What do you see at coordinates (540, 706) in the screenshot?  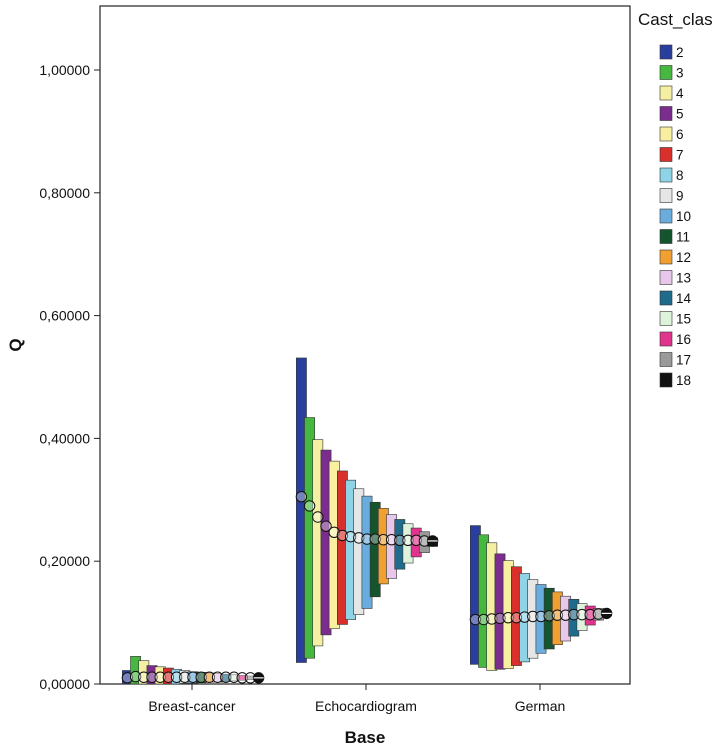 I see `x-tick-label: German` at bounding box center [540, 706].